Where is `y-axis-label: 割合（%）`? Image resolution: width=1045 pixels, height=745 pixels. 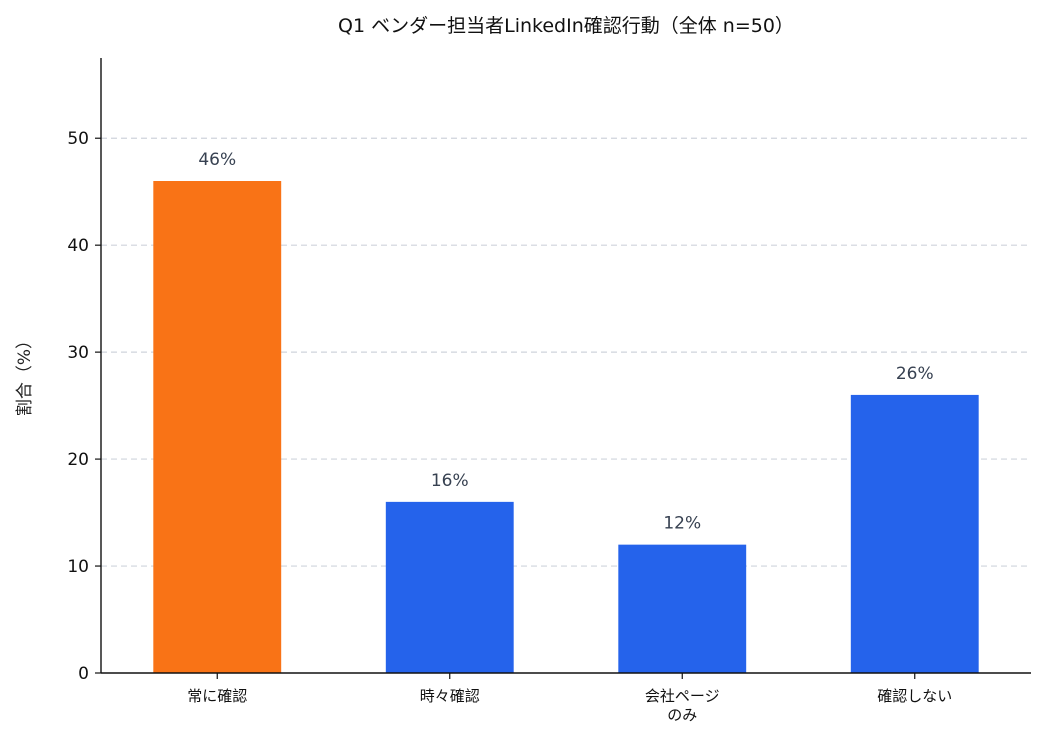
y-axis-label: 割合（%） is located at coordinates (25, 374).